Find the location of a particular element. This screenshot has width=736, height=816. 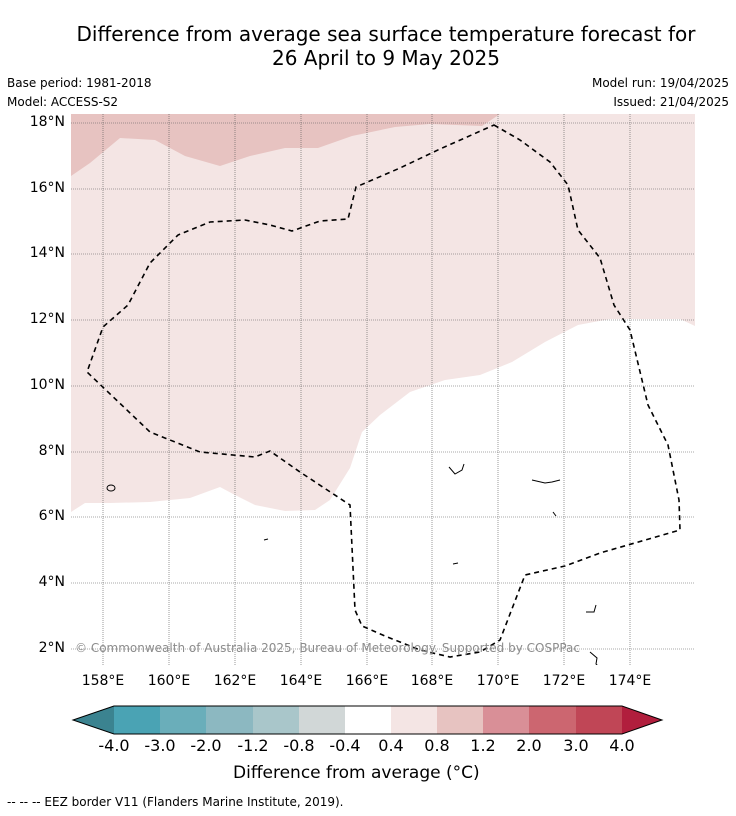

latitude-label: 14°N is located at coordinates (47, 253).